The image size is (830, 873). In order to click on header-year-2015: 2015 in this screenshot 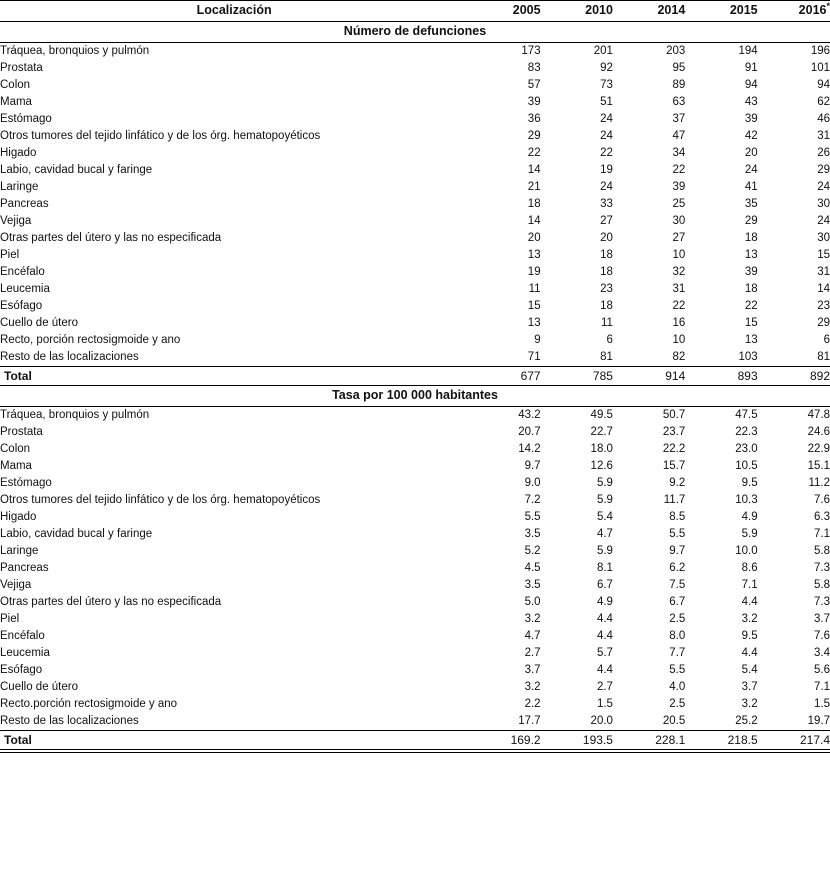, I will do `click(743, 10)`.